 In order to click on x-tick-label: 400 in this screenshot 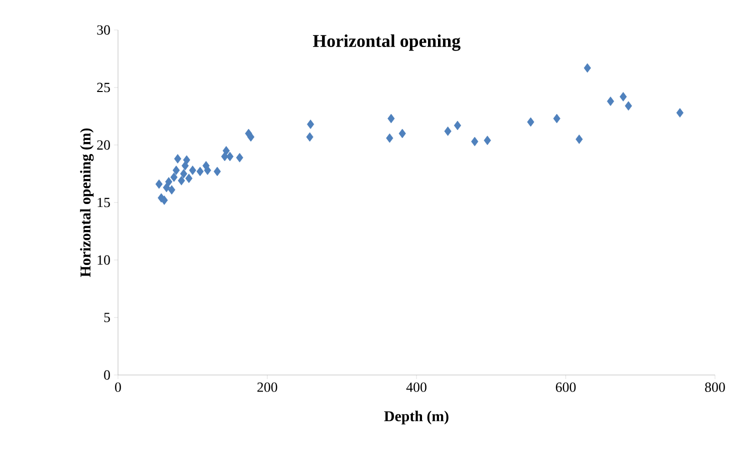, I will do `click(416, 387)`.